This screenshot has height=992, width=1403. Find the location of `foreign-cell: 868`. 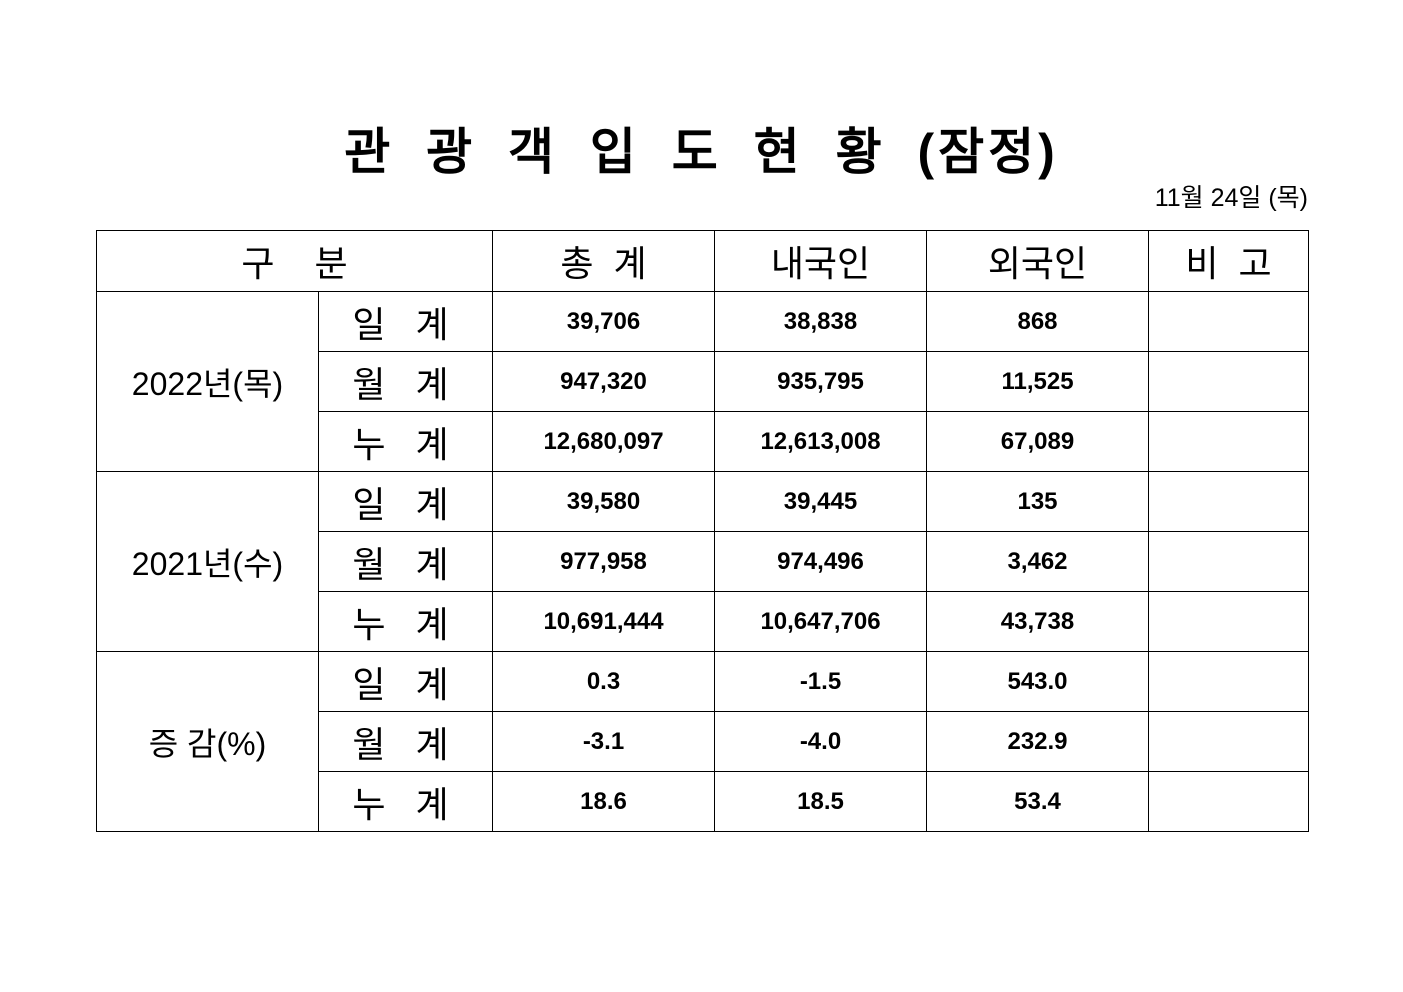

foreign-cell: 868 is located at coordinates (1037, 321).